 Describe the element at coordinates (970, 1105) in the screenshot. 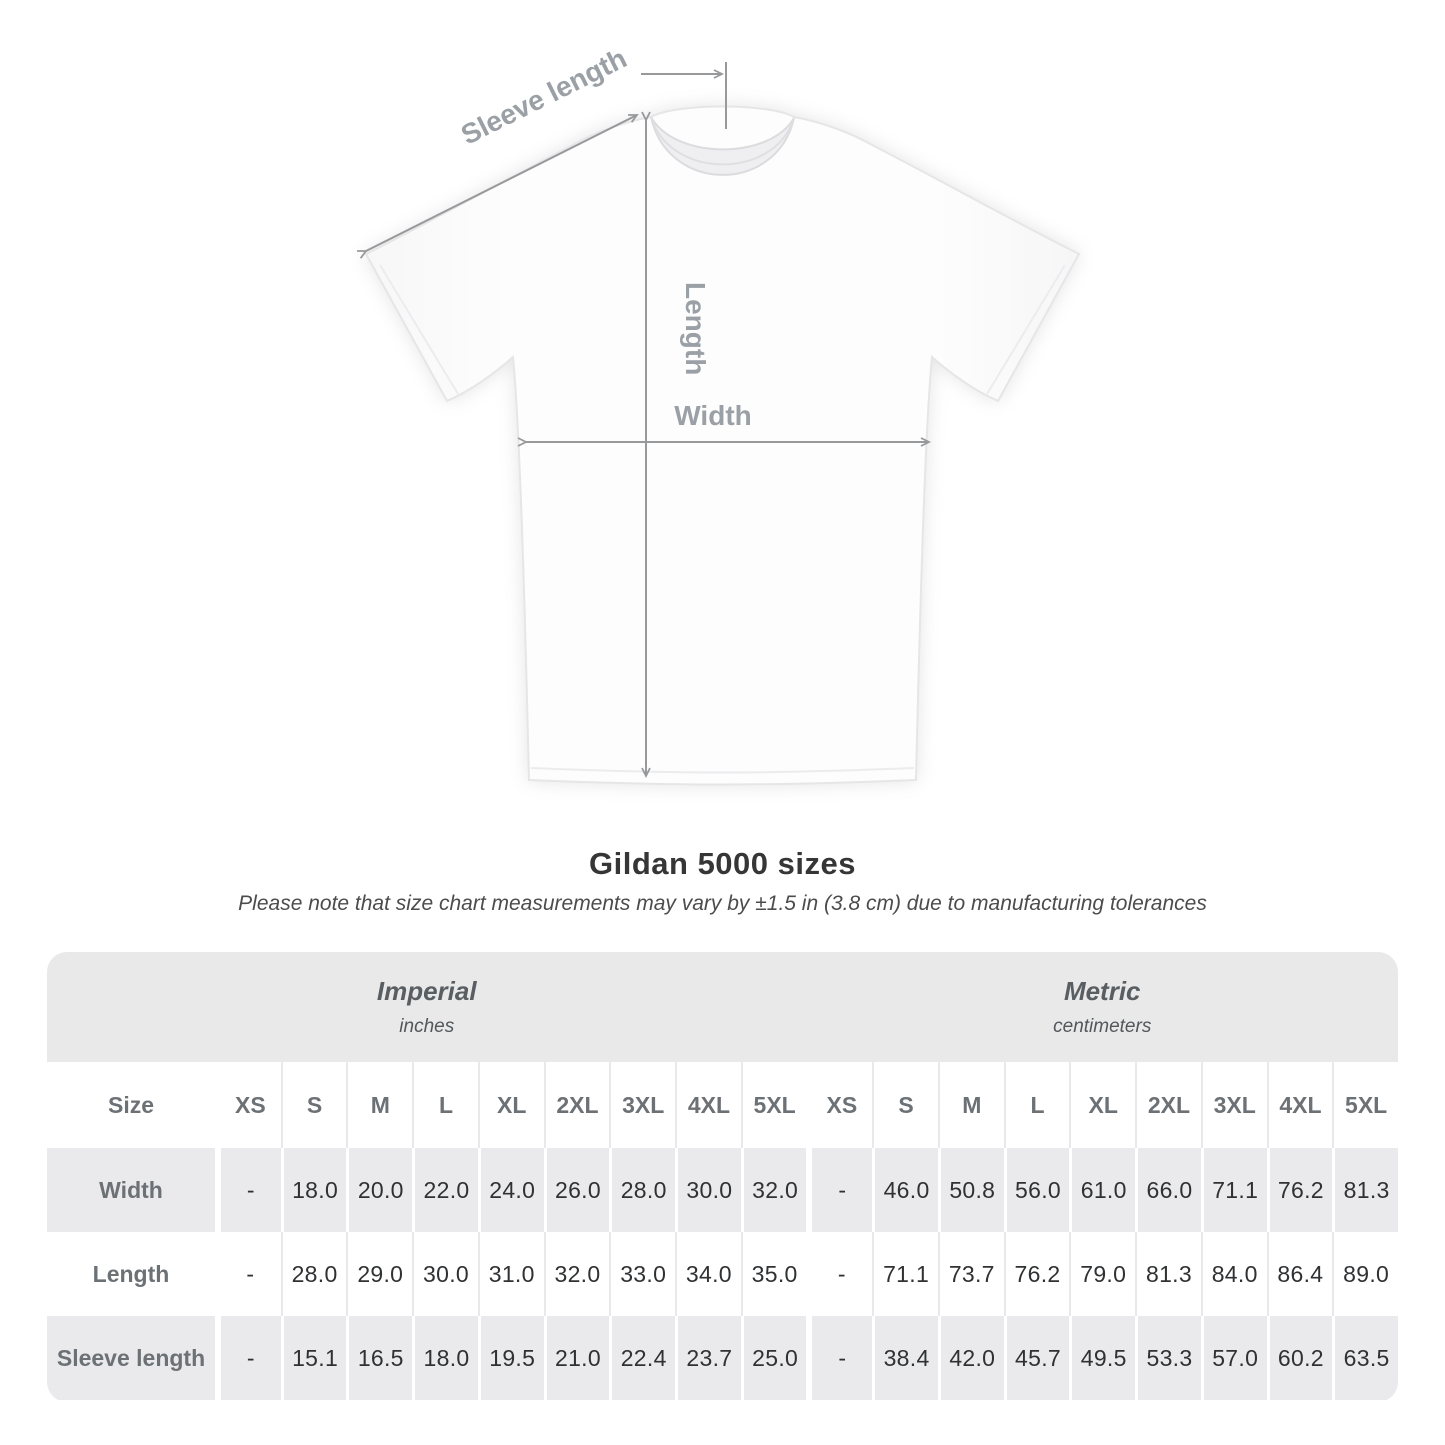

I see `col-metric-m: M` at that location.